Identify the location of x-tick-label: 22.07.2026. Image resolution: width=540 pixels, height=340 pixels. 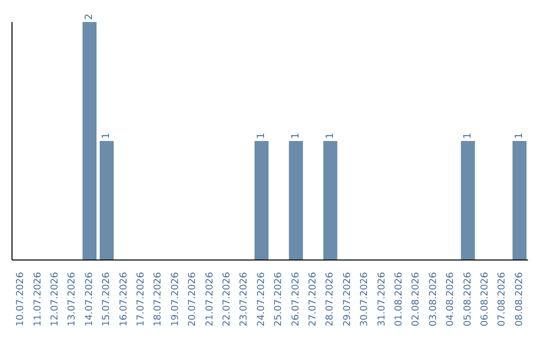
(227, 299).